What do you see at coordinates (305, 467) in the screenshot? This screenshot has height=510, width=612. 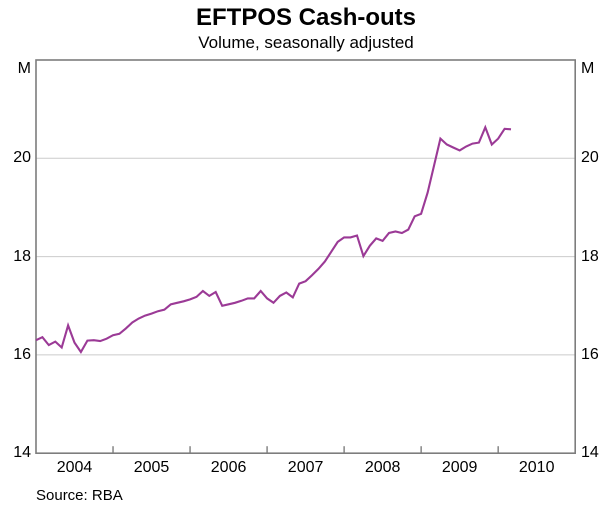 I see `x-year-label: 2007` at bounding box center [305, 467].